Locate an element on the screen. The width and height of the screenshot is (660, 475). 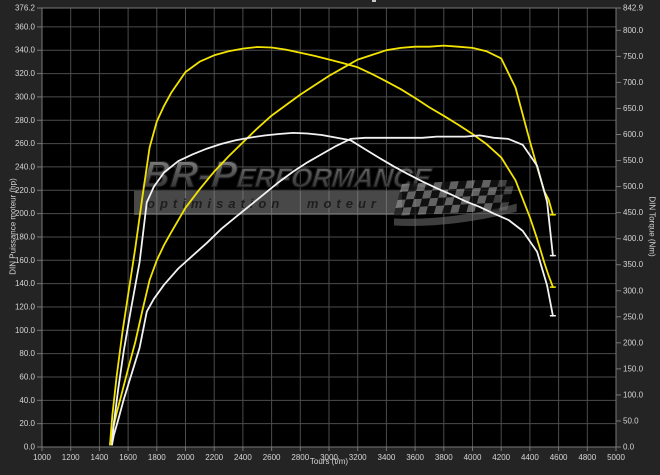
svg-text: 340.0 is located at coordinates (25, 50).